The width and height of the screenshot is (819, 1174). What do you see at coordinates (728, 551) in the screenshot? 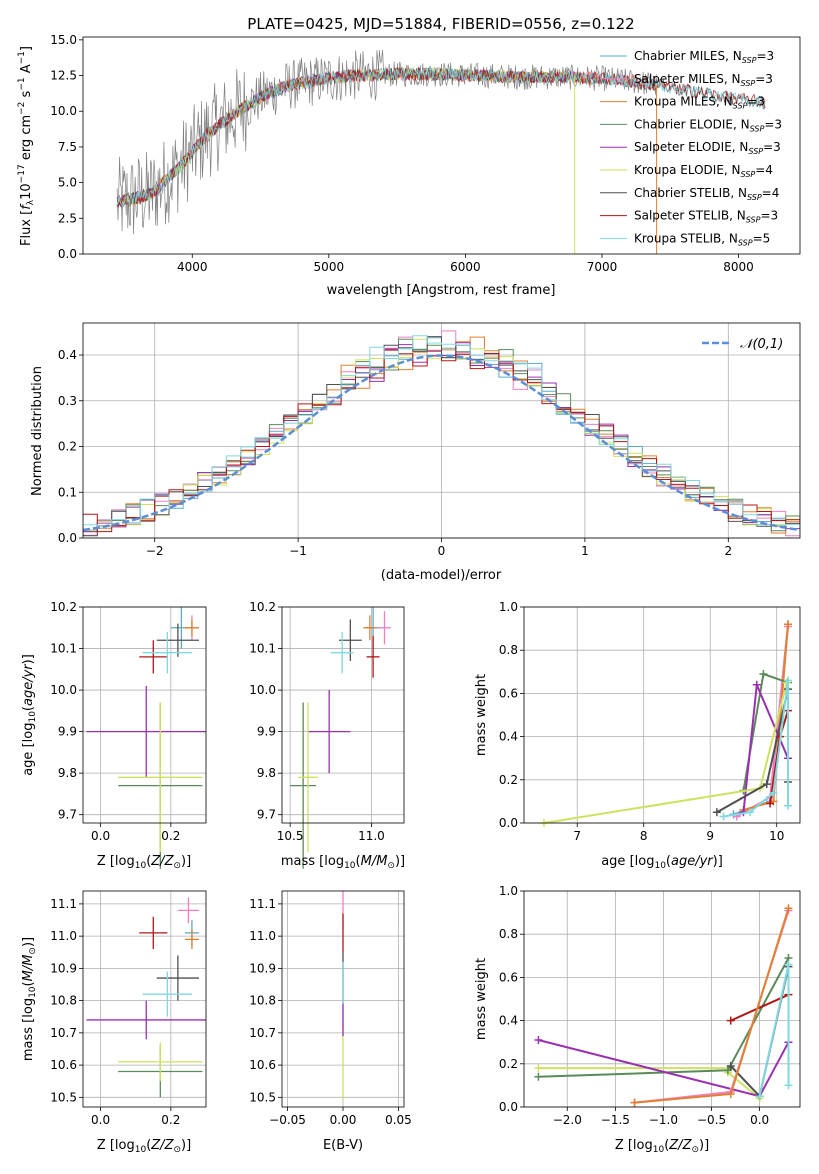
I see `x-tick-label: 2` at bounding box center [728, 551].